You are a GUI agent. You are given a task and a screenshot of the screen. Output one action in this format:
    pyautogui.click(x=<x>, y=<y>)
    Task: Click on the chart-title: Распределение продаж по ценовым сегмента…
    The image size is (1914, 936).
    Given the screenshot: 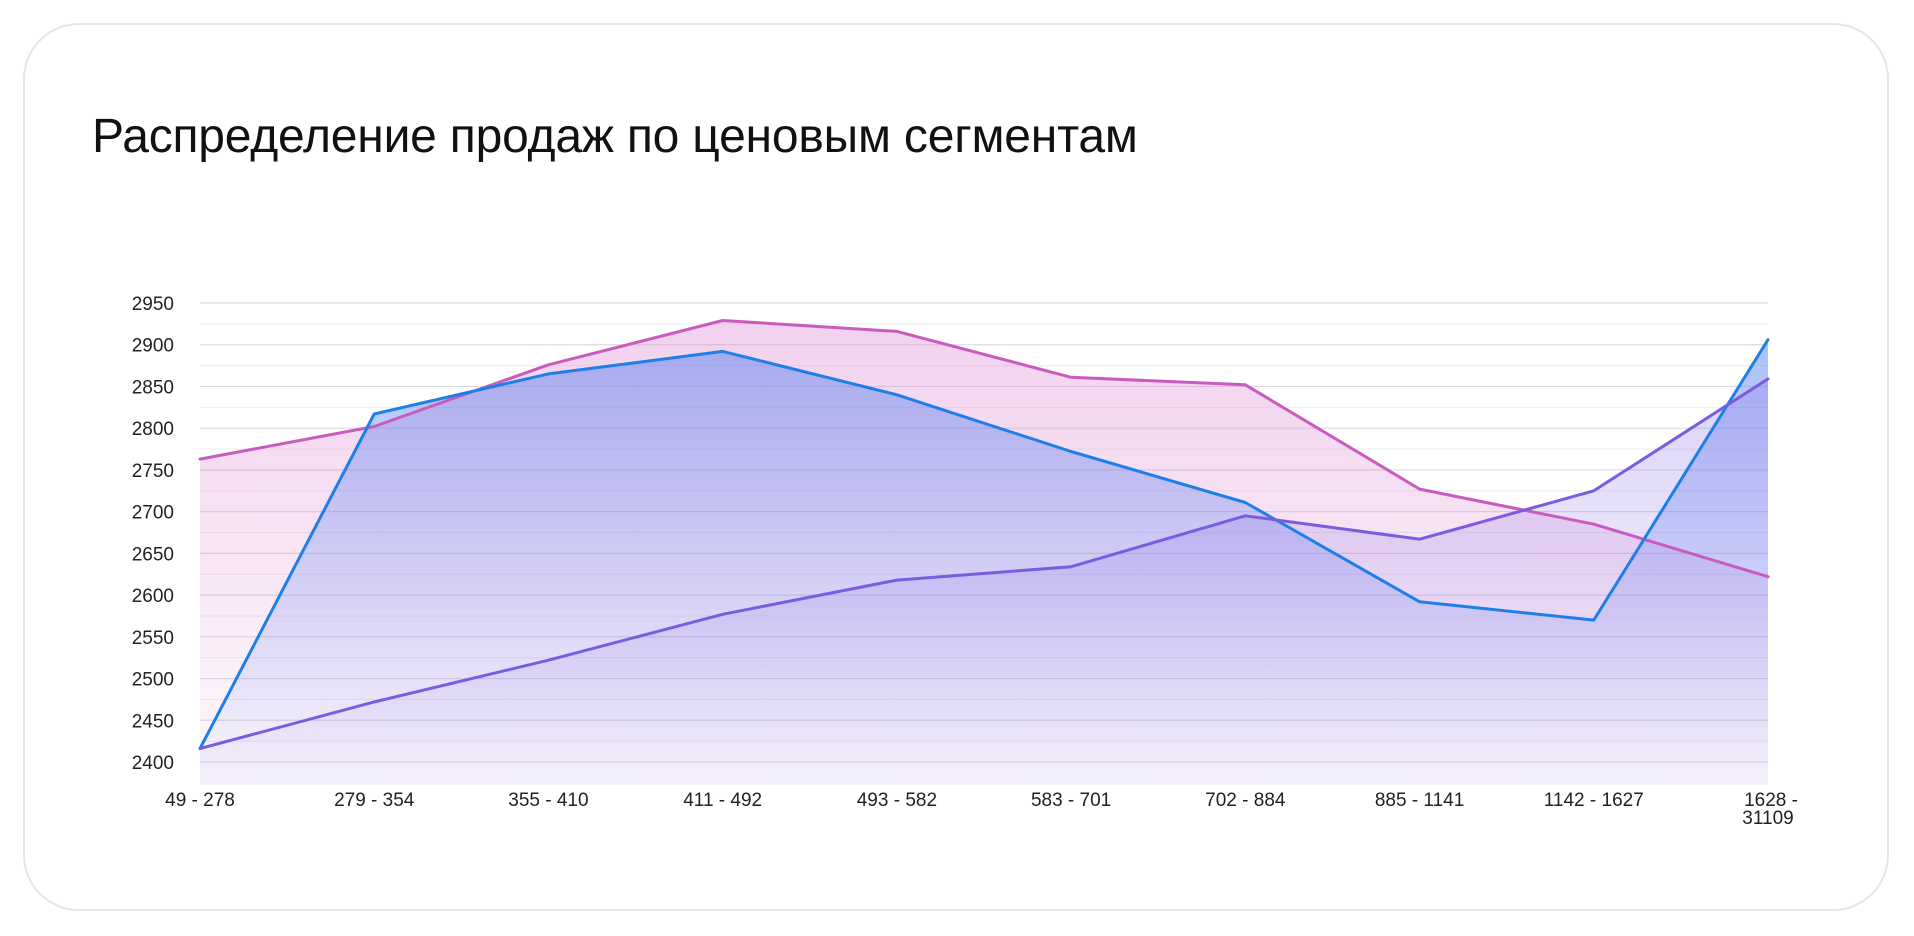 What is the action you would take?
    pyautogui.click(x=615, y=136)
    